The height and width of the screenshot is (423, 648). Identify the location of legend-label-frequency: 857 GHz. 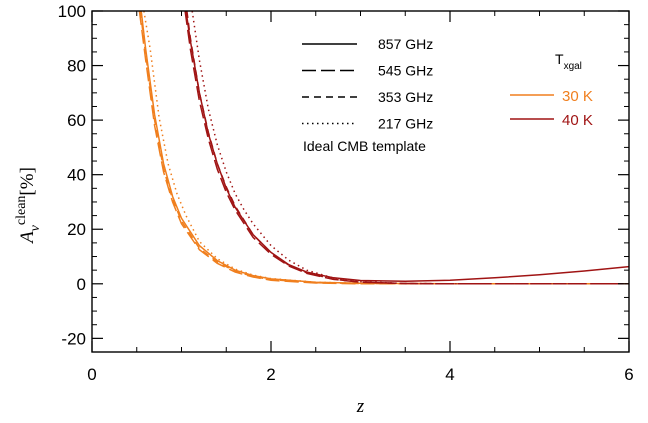
(405, 44).